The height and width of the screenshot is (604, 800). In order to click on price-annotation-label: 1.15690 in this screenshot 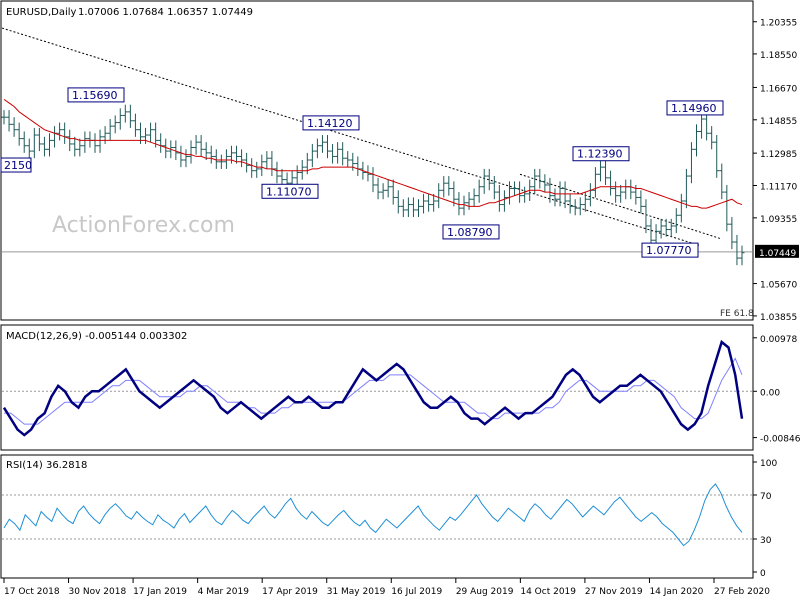, I will do `click(95, 95)`.